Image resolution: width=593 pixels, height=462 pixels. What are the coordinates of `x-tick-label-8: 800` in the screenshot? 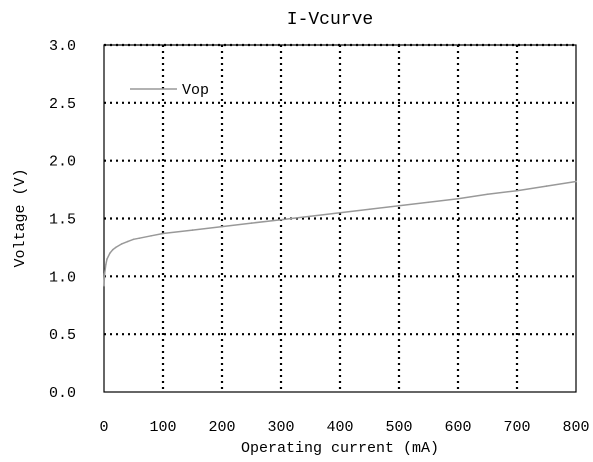 It's located at (575, 427).